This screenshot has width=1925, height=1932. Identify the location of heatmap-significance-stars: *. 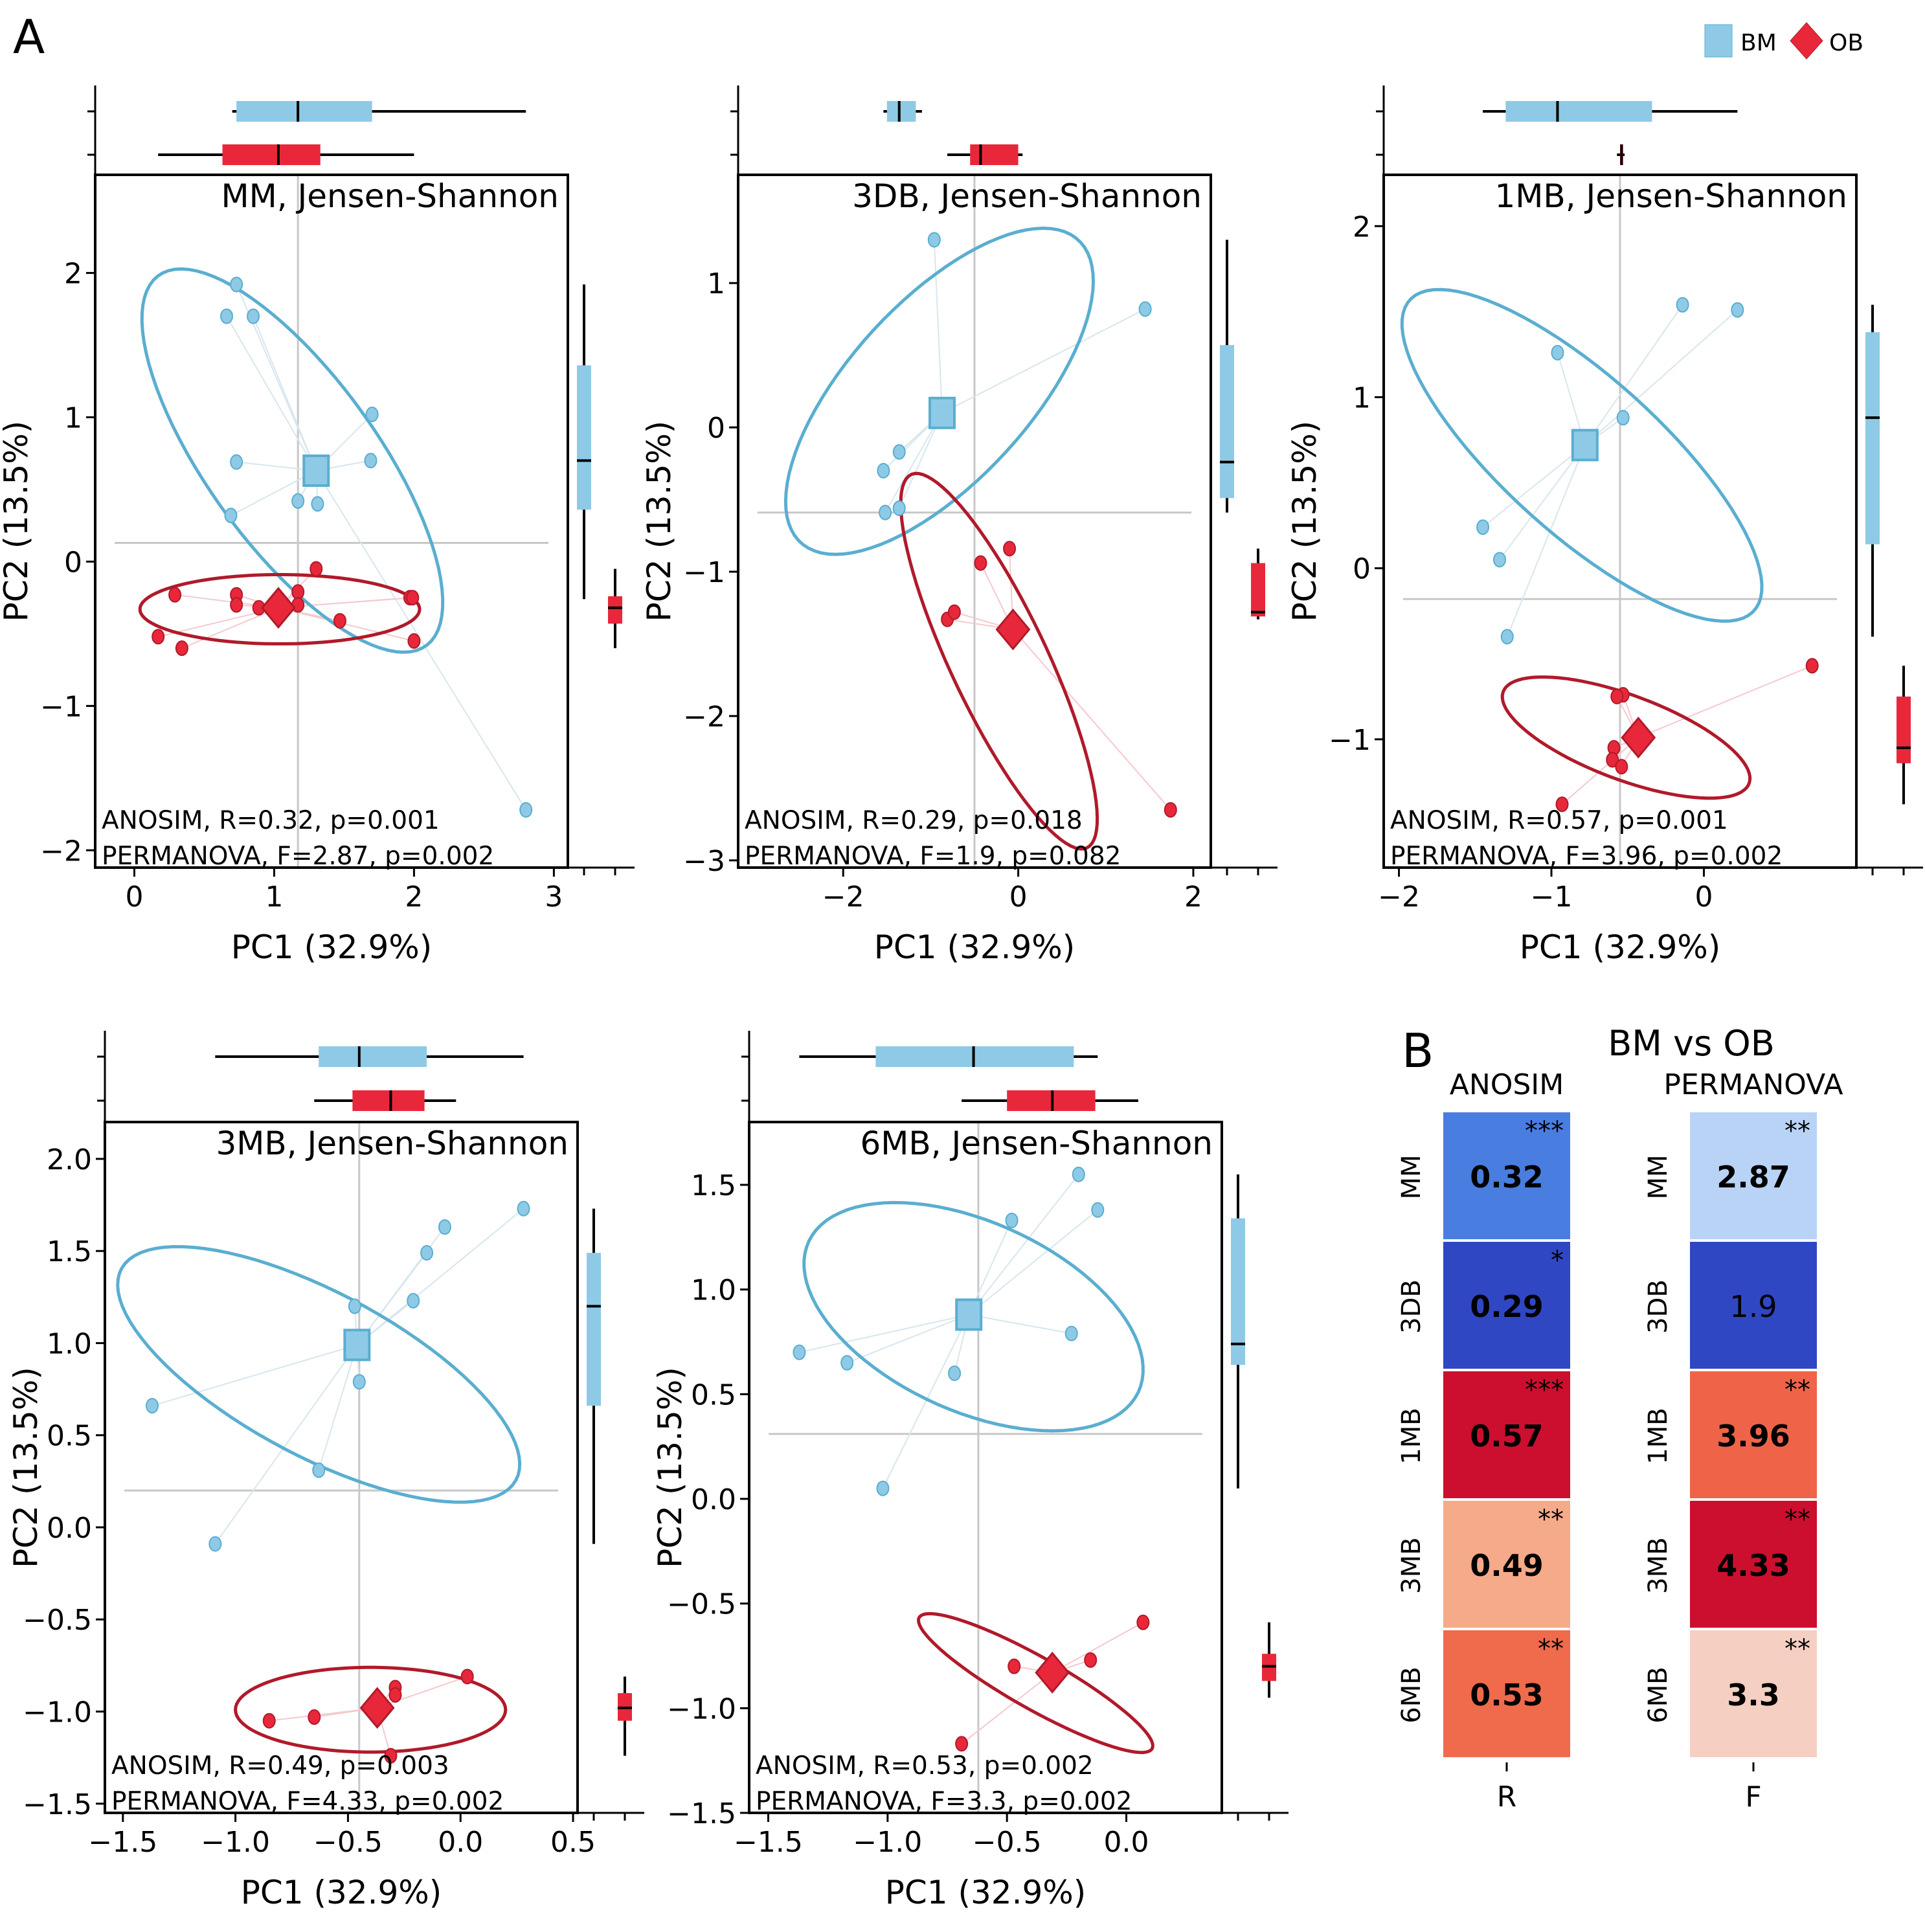
(1557, 1260).